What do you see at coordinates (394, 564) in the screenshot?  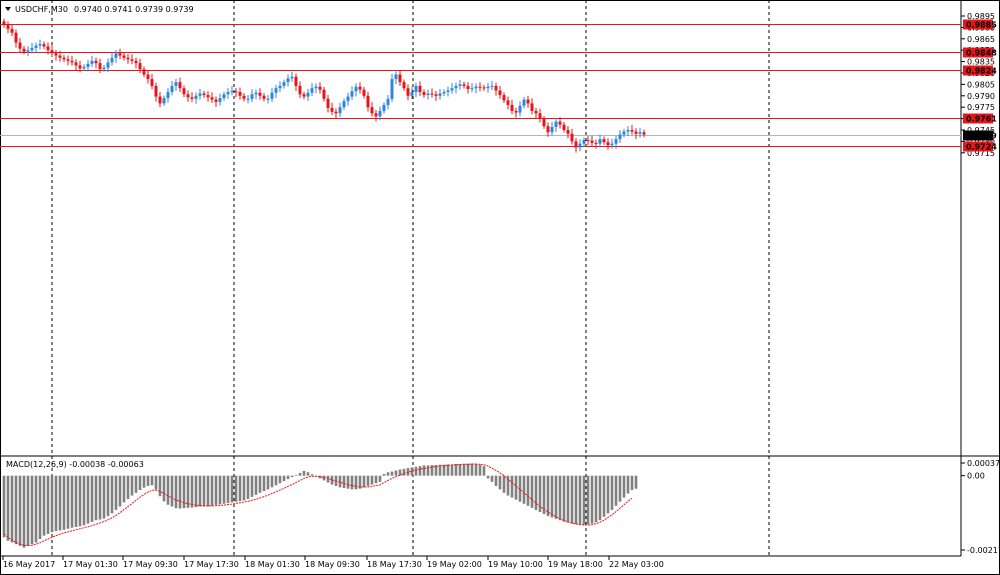 I see `time-tick-label: 18 May 17:30` at bounding box center [394, 564].